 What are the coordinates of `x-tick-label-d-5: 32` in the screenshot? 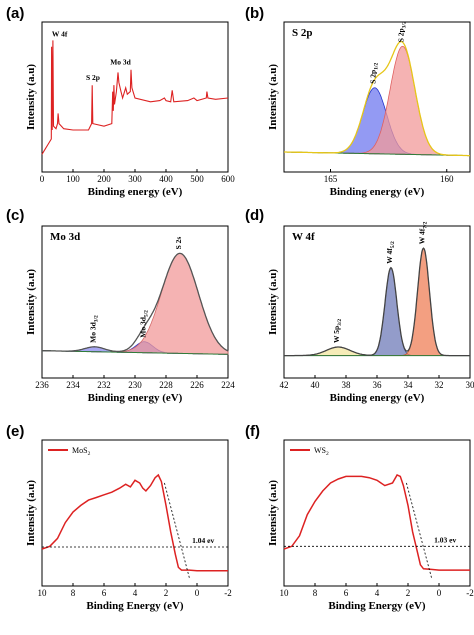 It's located at (439, 385).